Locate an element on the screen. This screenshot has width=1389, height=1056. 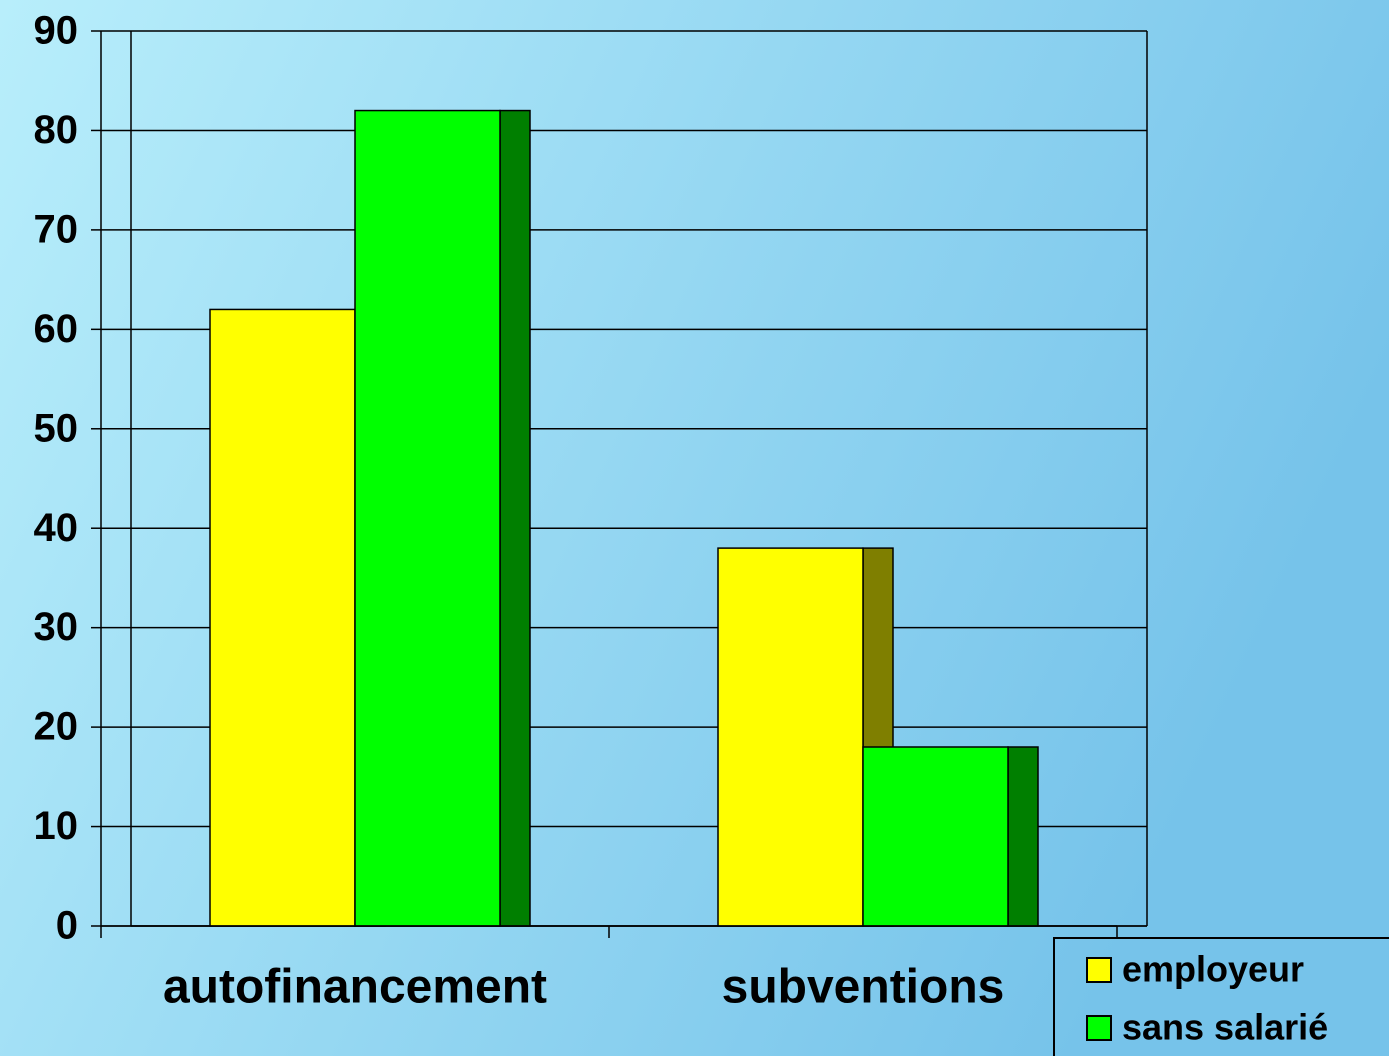
y-tick-label: 10 is located at coordinates (56, 826).